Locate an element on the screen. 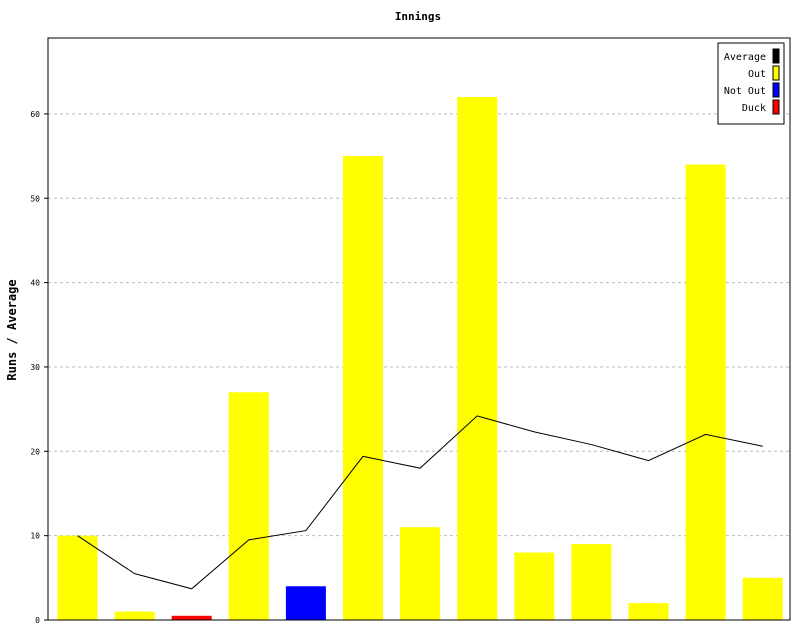 This screenshot has height=640, width=800. y-axis-ticks: 0 10 20 30 40 50 60 is located at coordinates (39, 367).